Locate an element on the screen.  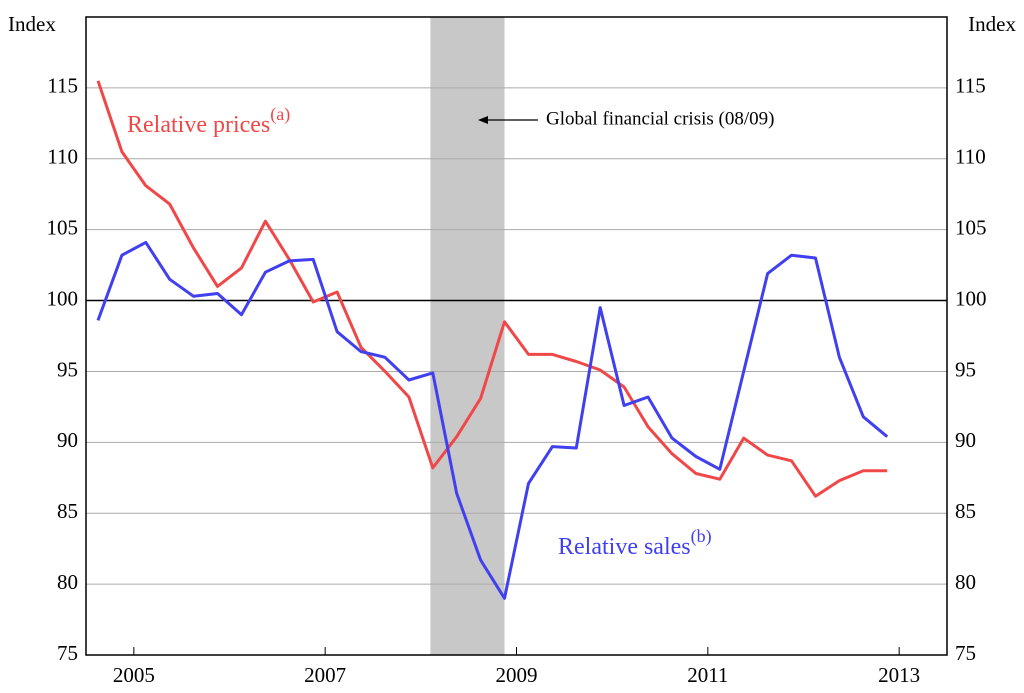
y-tick-label-right: 105 is located at coordinates (971, 227).